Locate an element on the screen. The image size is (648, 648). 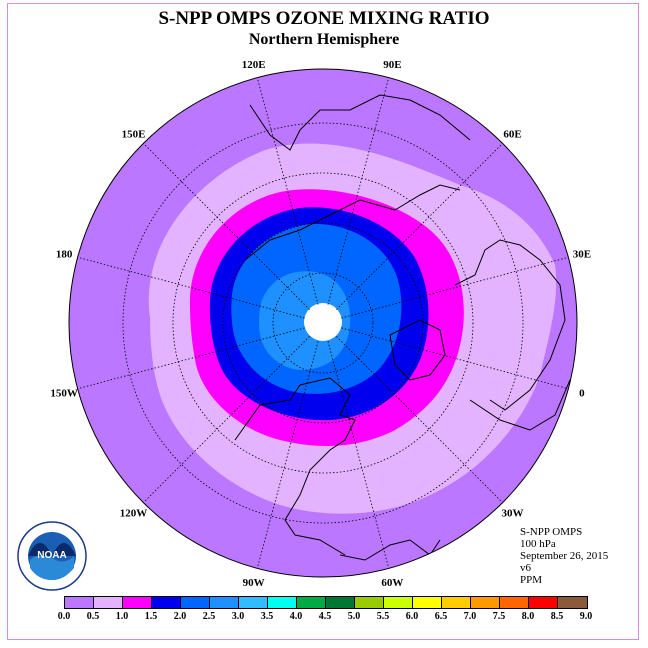
coast-asia is located at coordinates (352, 222).